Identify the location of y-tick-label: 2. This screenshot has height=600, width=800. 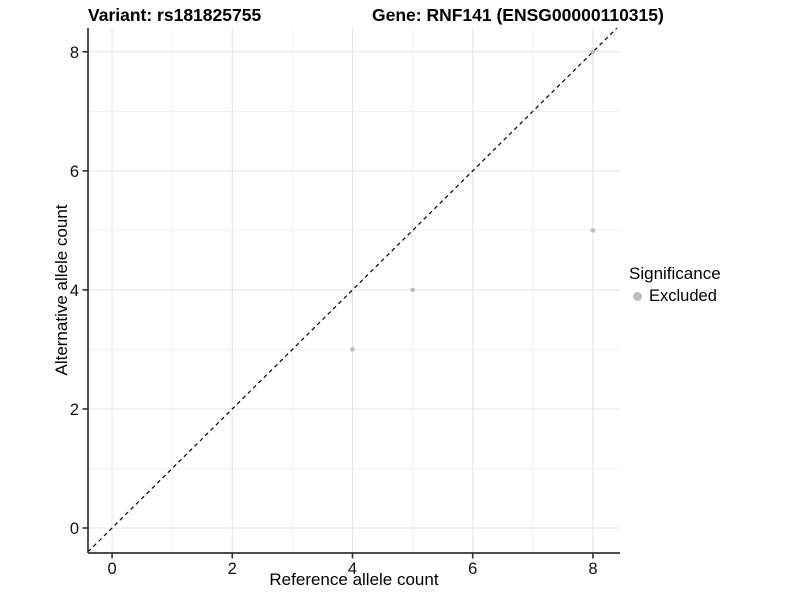
(74, 410).